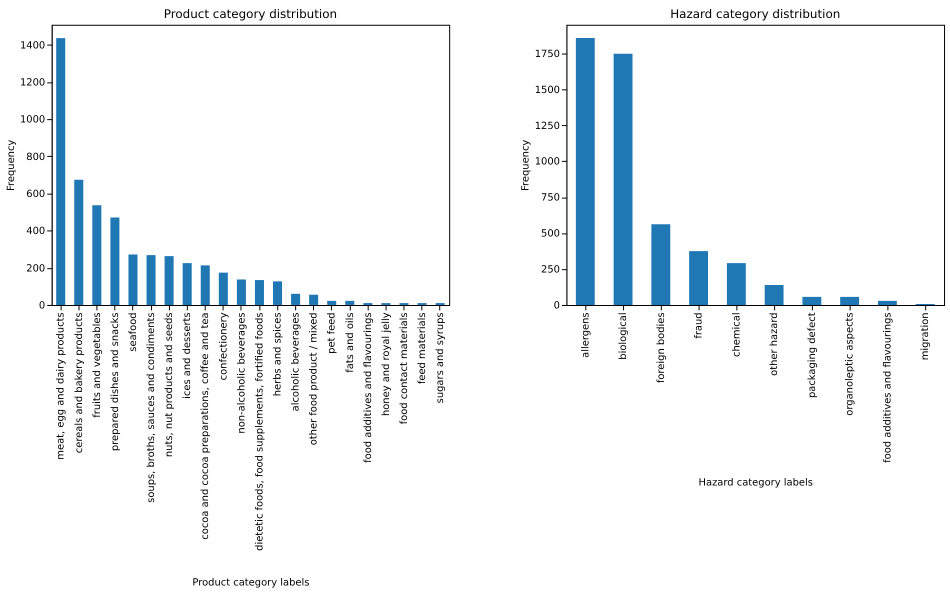  Describe the element at coordinates (755, 13) in the screenshot. I see `chart-title: Hazard category distribution` at that location.